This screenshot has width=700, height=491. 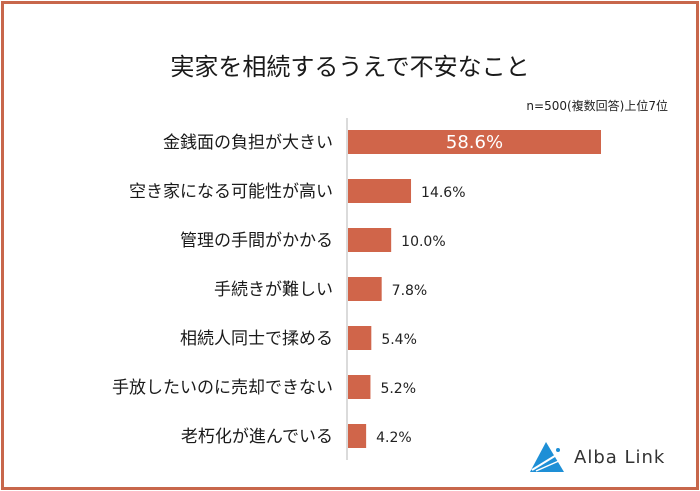 I want to click on brand-name: Alba Link, so click(x=620, y=457).